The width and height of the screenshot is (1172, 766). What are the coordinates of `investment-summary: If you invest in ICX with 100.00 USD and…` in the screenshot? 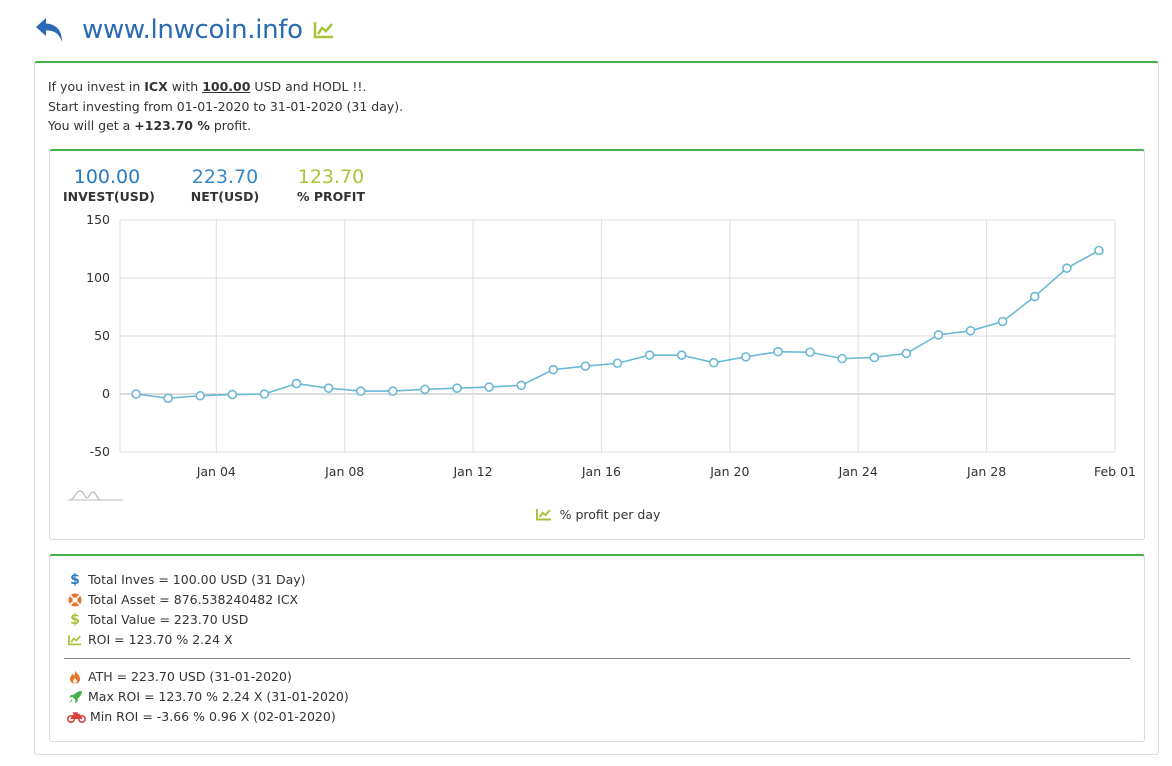 It's located at (225, 106).